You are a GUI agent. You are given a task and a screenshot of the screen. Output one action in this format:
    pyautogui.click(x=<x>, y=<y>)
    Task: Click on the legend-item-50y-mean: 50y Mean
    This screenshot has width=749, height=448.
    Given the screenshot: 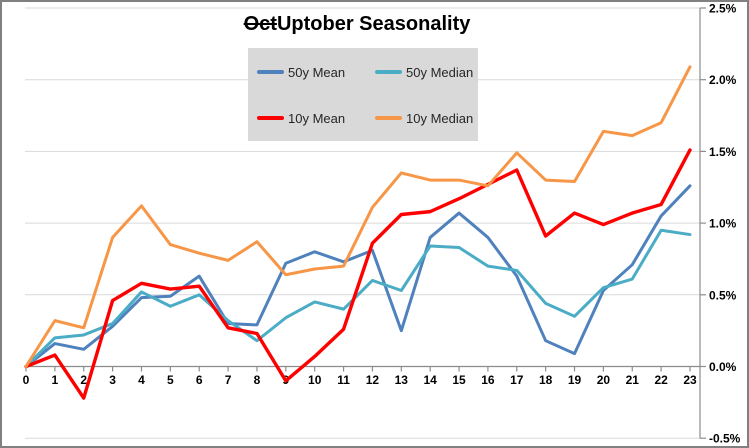 What is the action you would take?
    pyautogui.click(x=307, y=72)
    